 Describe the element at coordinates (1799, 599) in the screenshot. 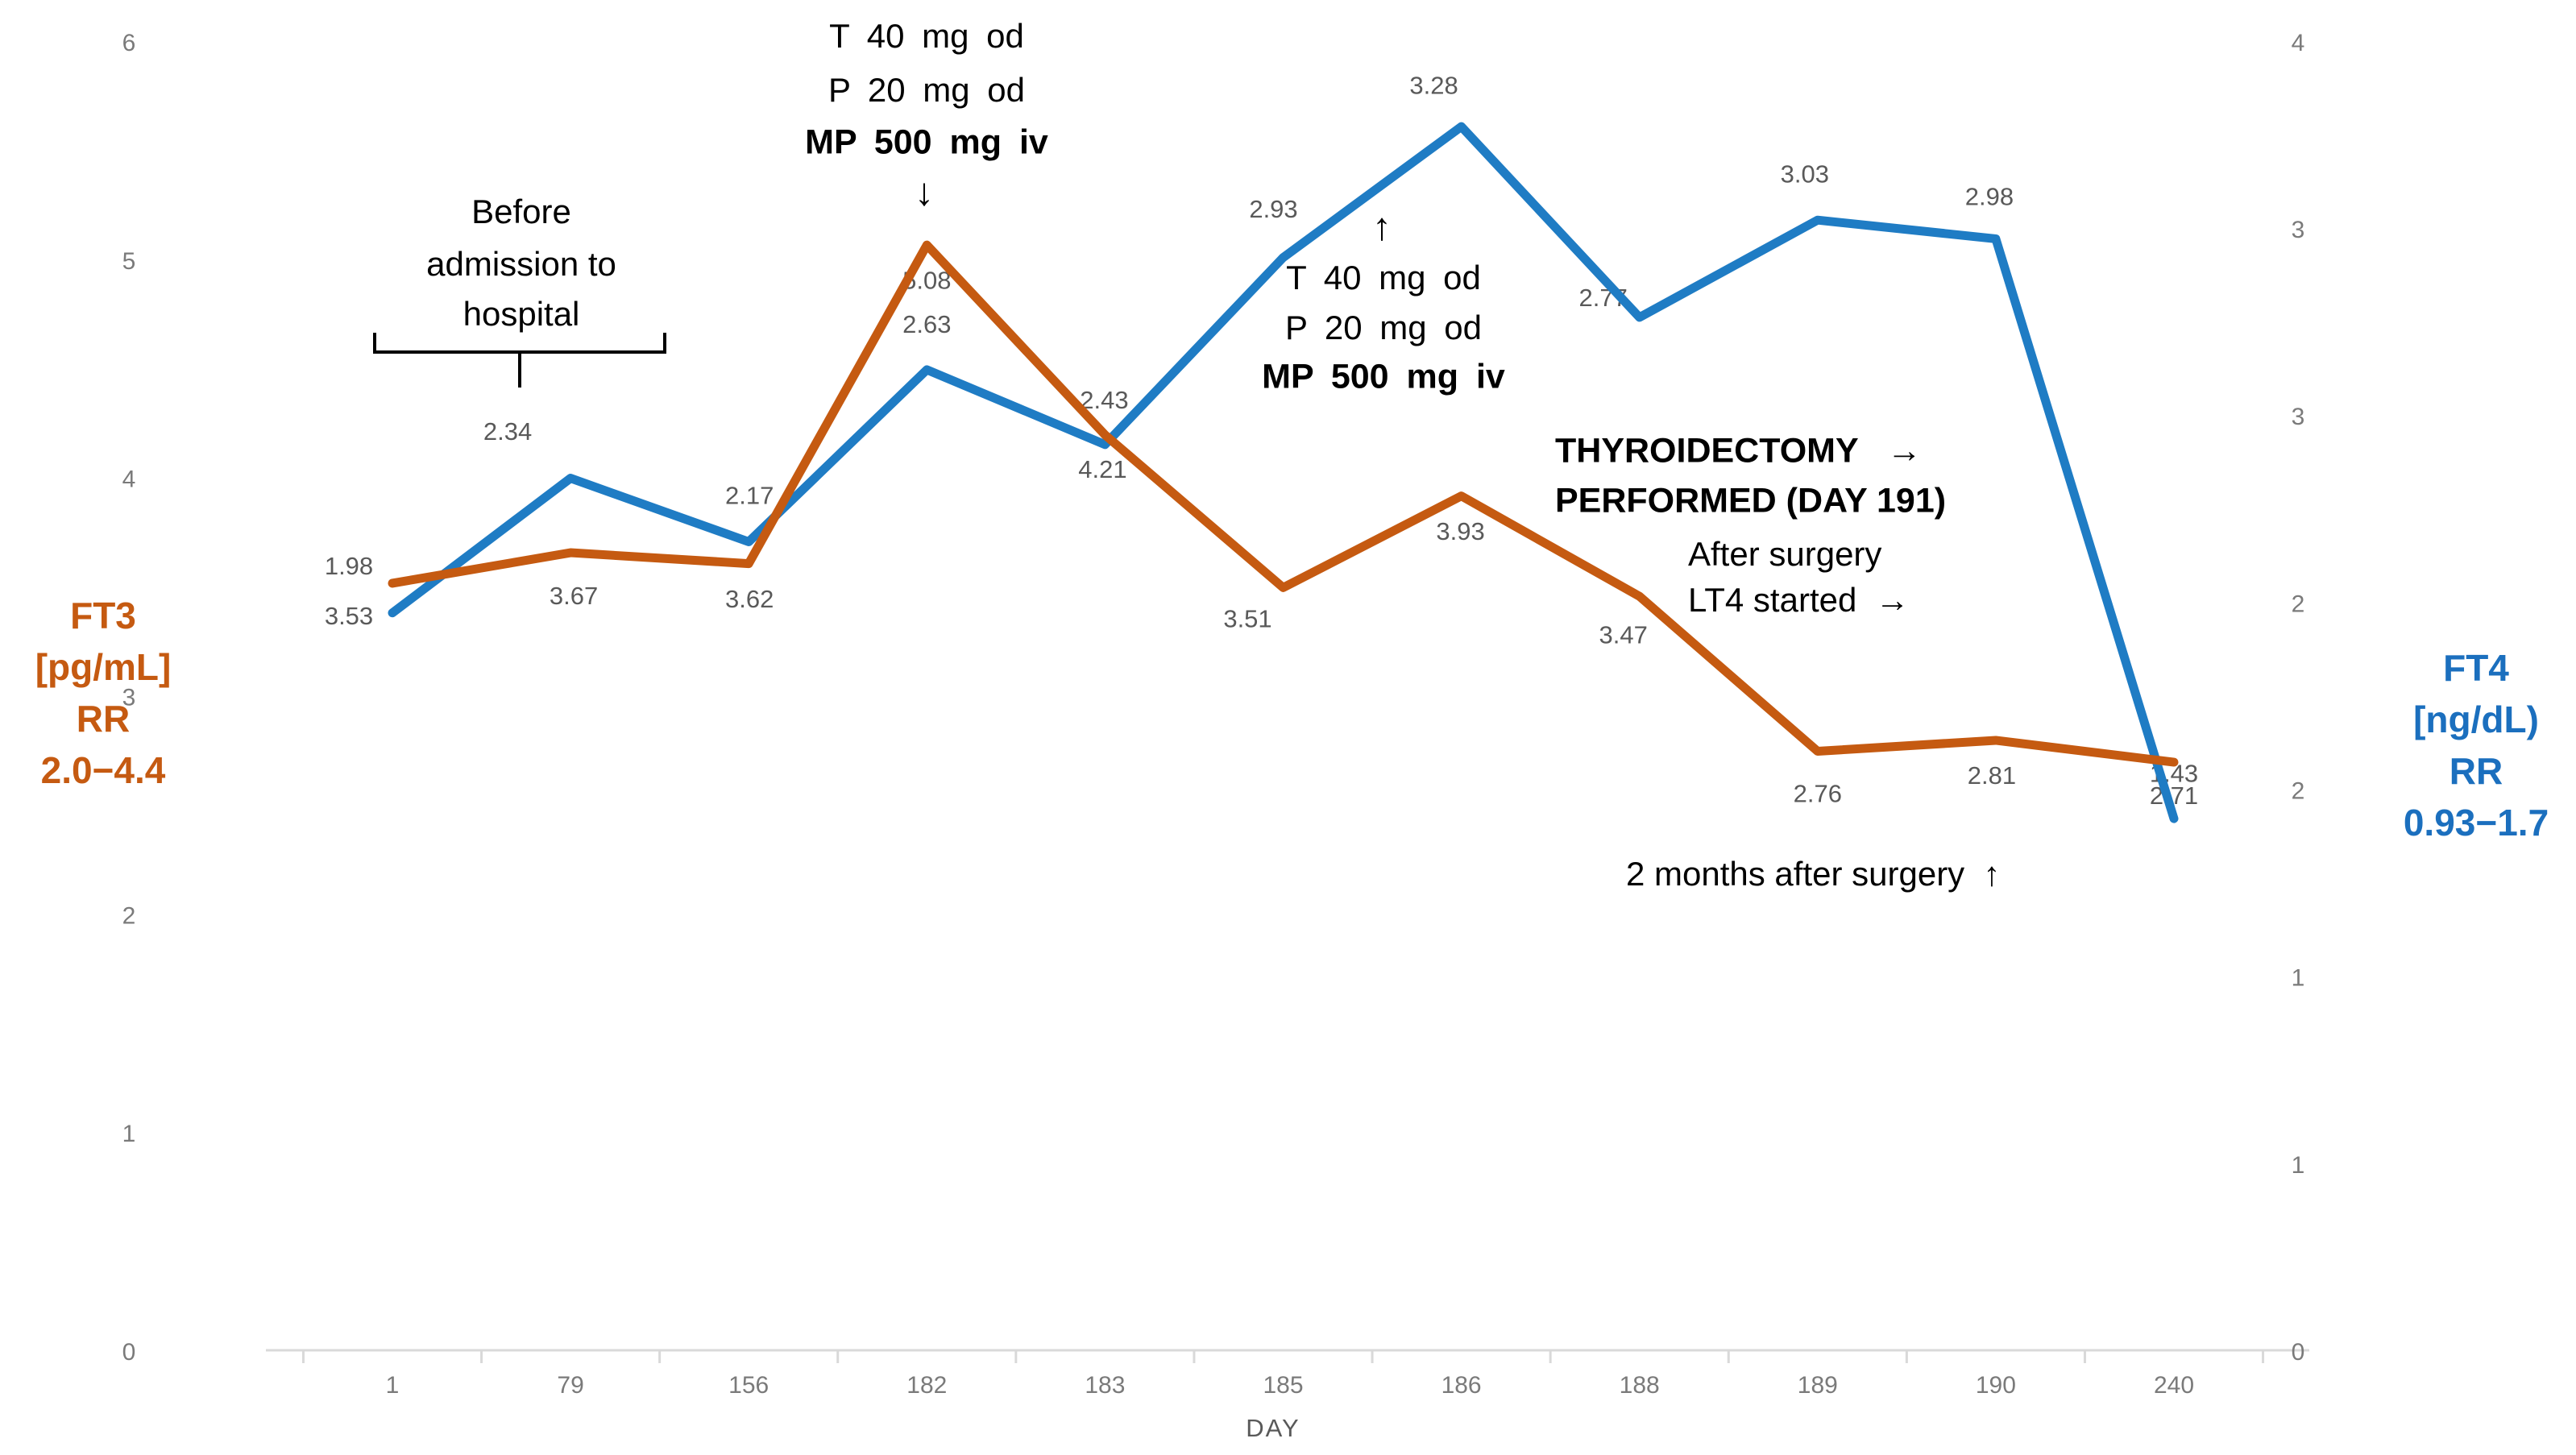

I see `annotation-after-surgery-line2: LT4 started →` at that location.